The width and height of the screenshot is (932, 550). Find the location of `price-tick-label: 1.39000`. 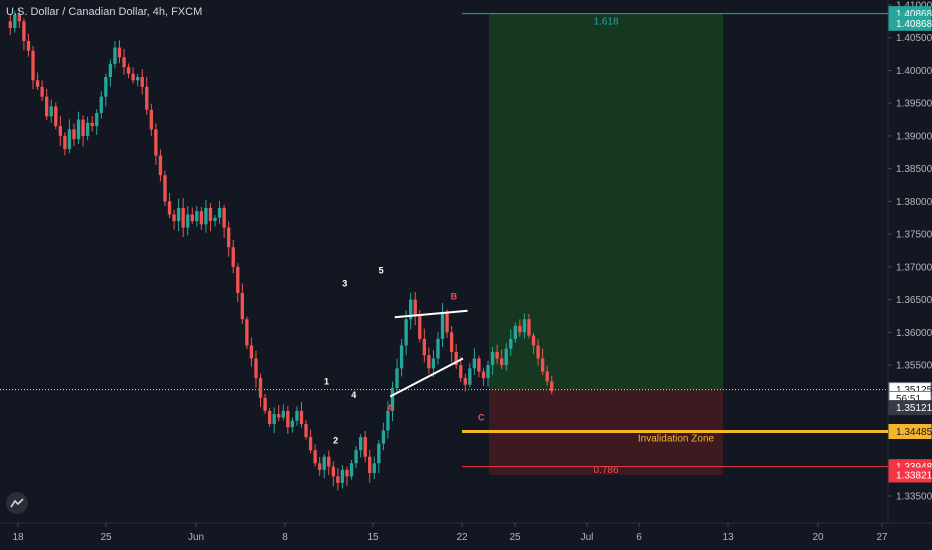

price-tick-label: 1.39000 is located at coordinates (914, 136).